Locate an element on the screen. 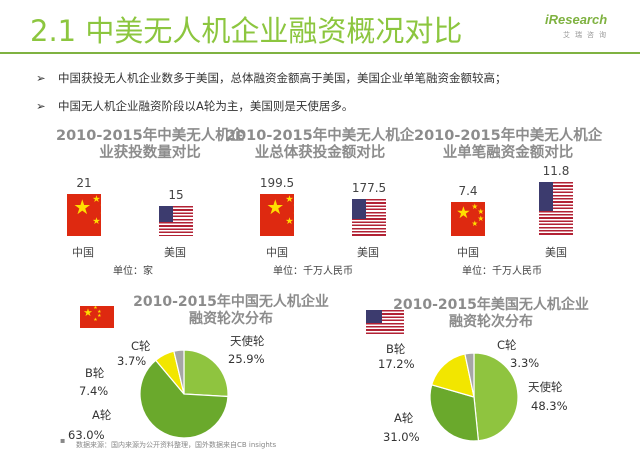 The image size is (640, 453). pie-china-label-a: A轮 is located at coordinates (102, 415).